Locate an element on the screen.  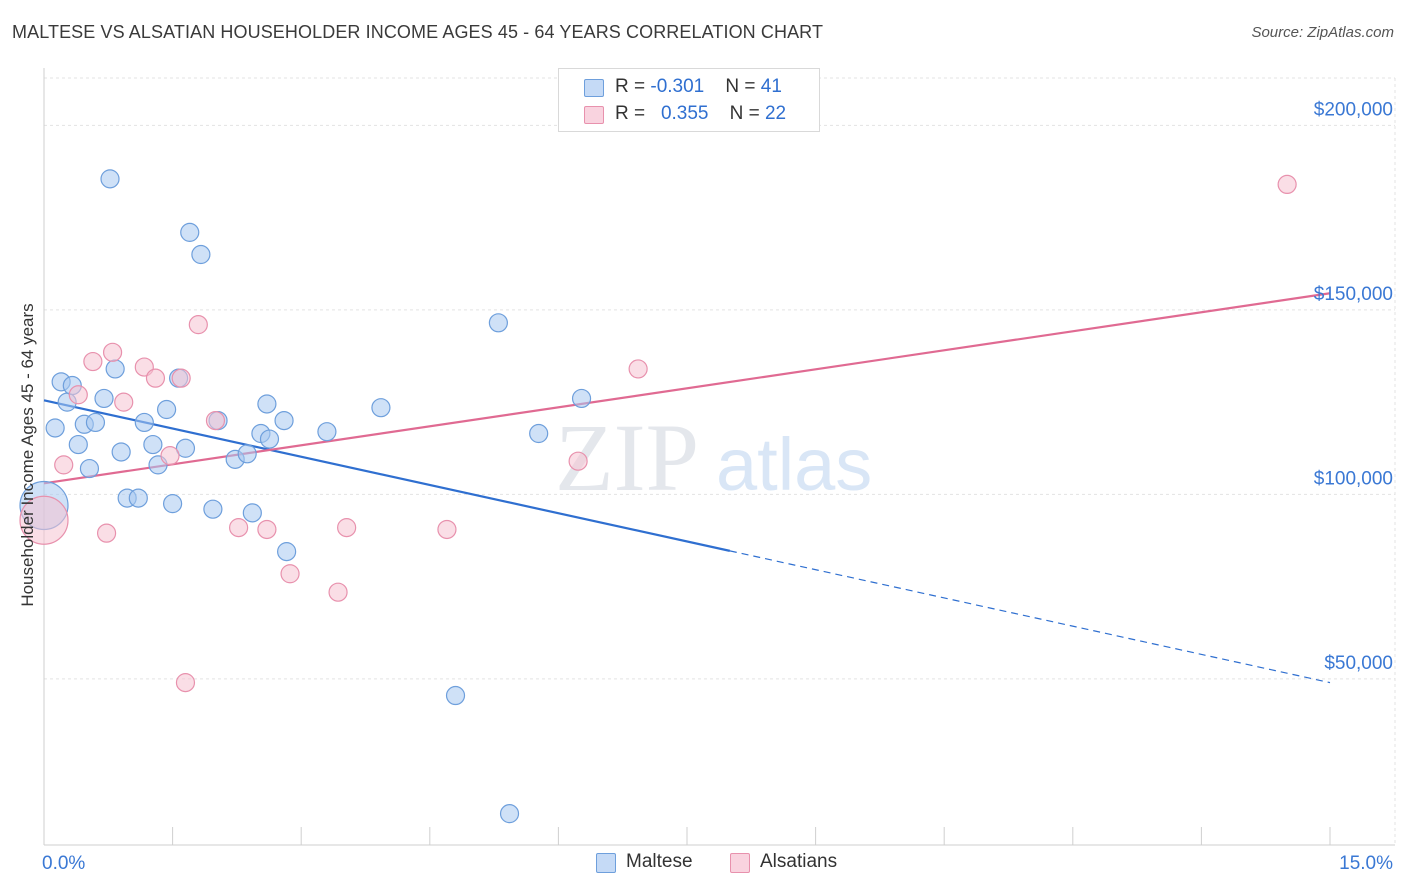
bottom-legend-label-alsatians: Alsatians is located at coordinates (799, 861).